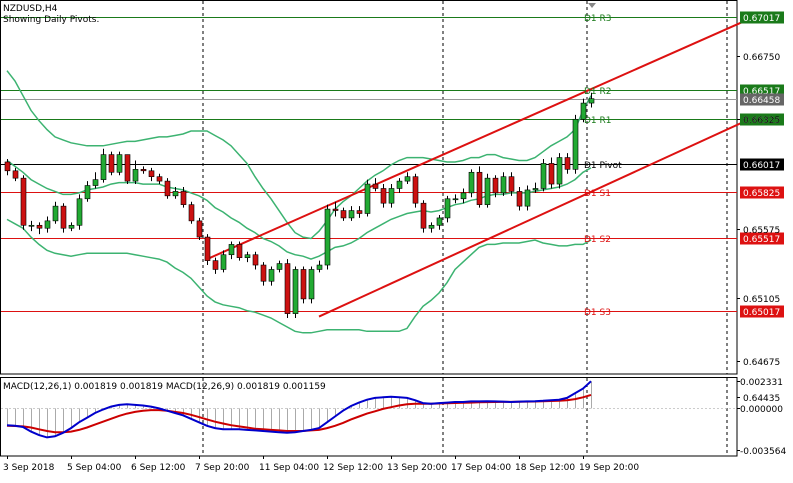 This screenshot has width=793, height=483. What do you see at coordinates (761, 399) in the screenshot?
I see `price-axis-tick-label: 0.64435` at bounding box center [761, 399].